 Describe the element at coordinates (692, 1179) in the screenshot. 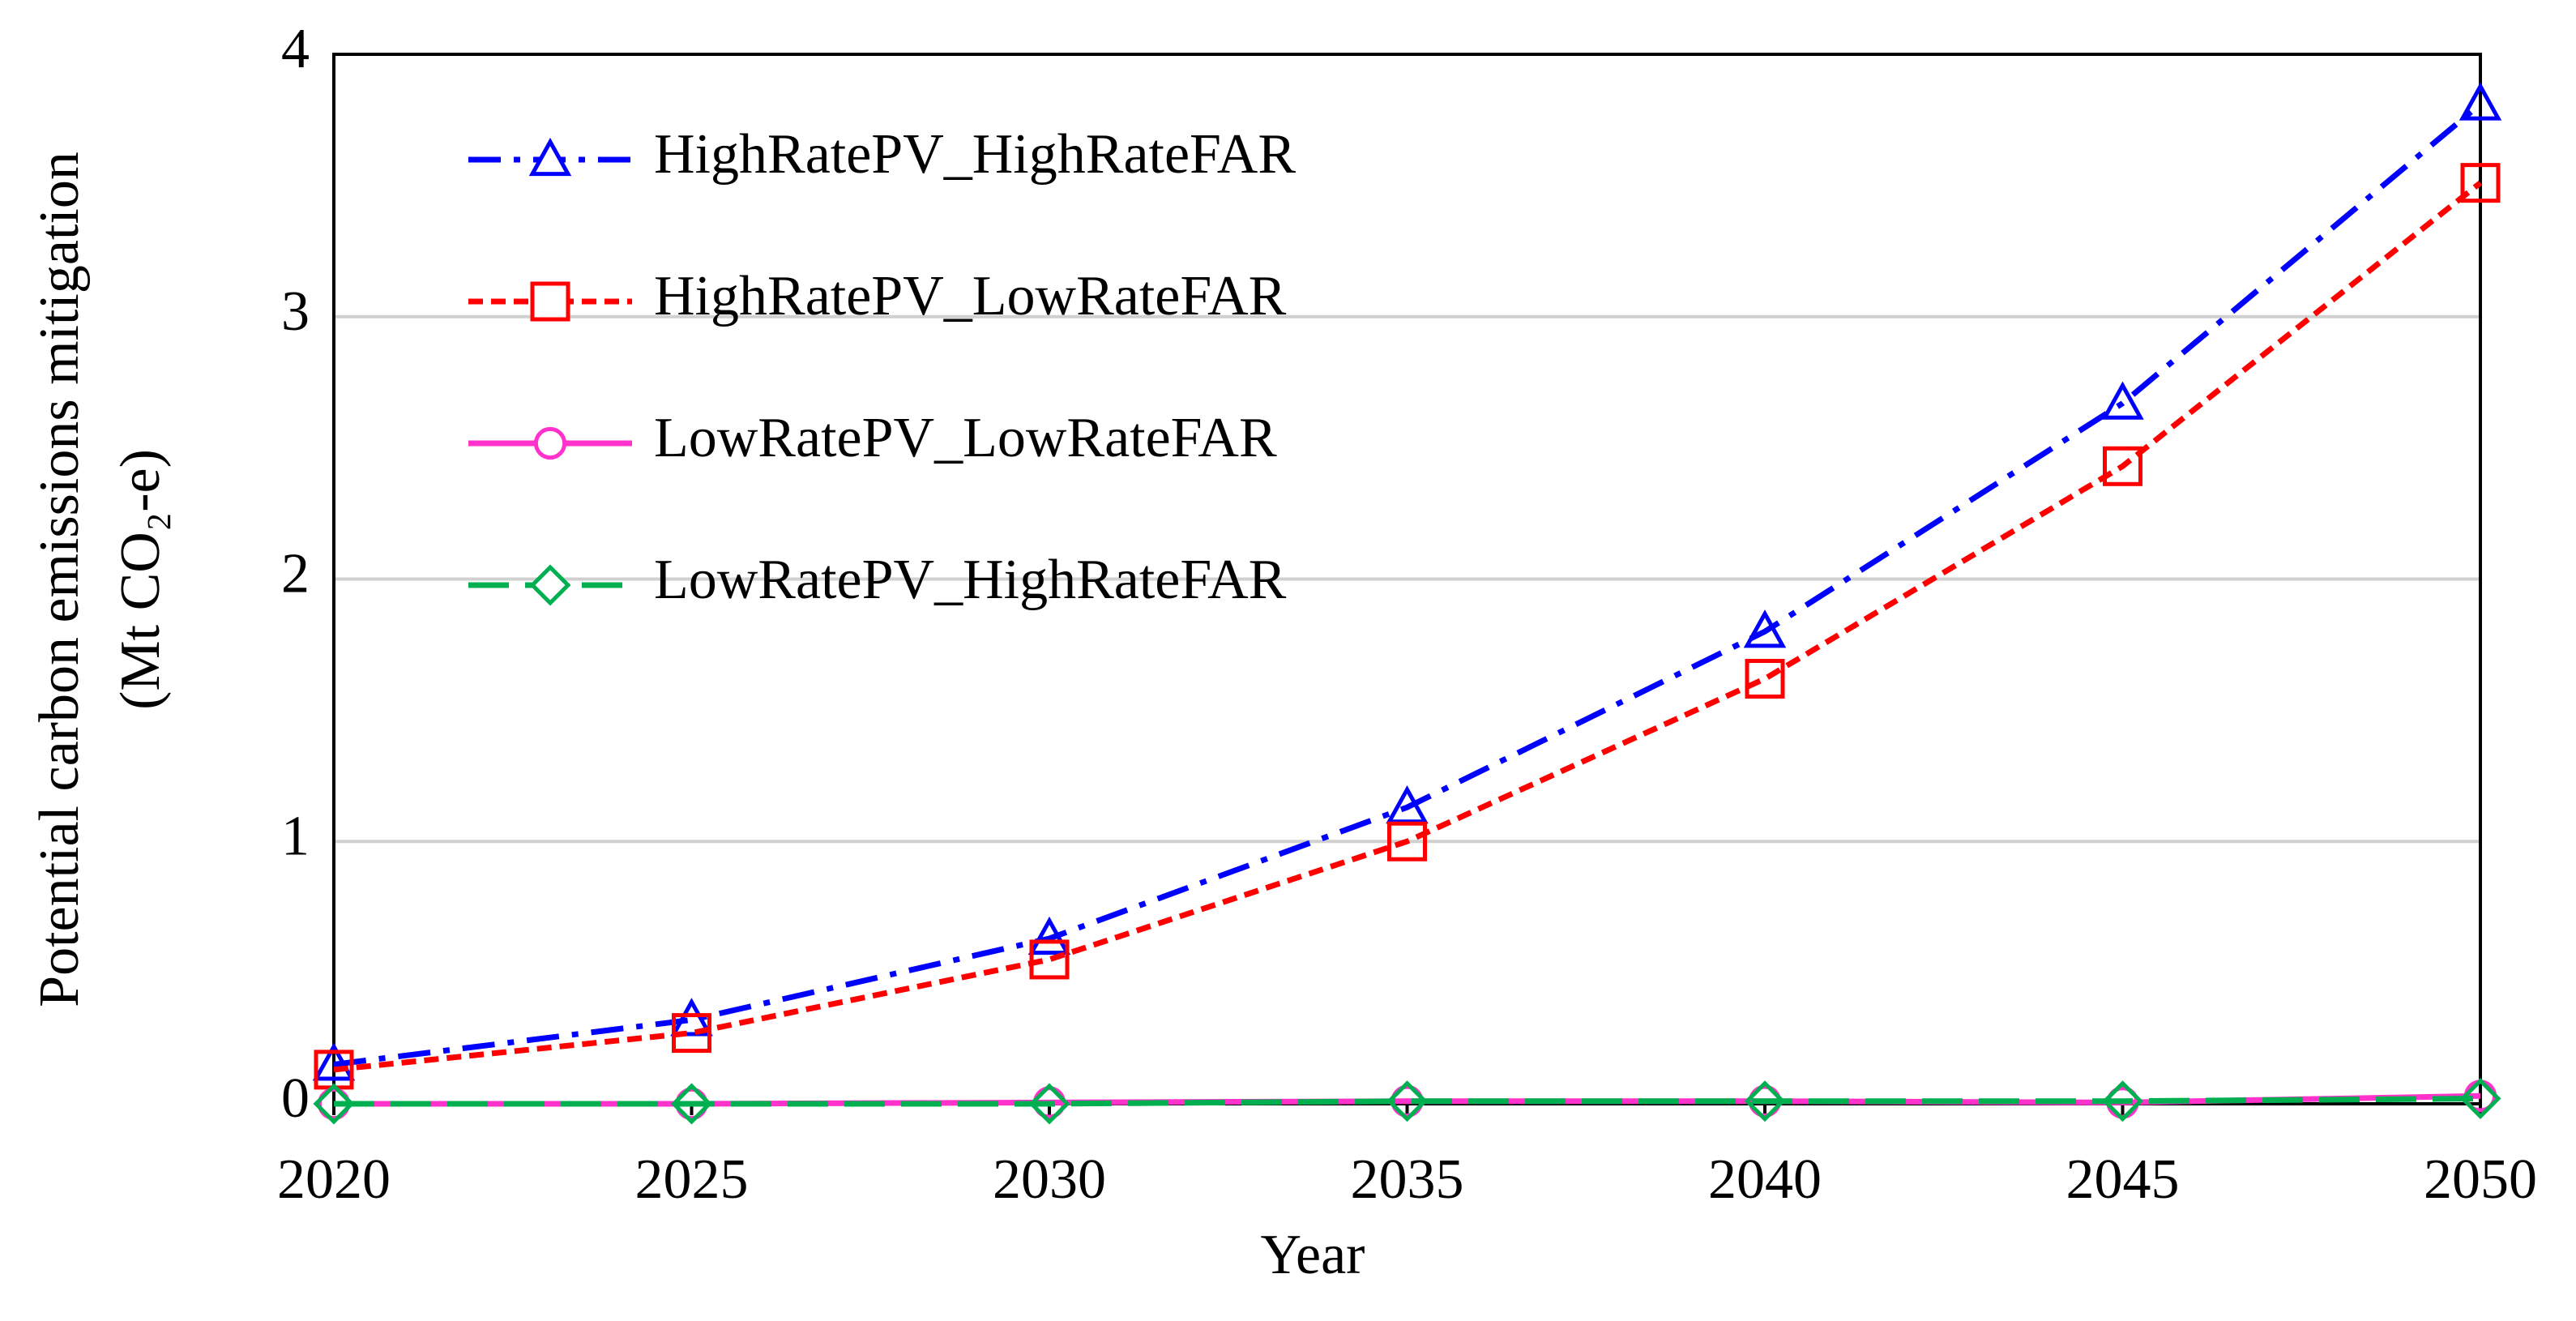

I see `x-tick-label: 2025` at that location.